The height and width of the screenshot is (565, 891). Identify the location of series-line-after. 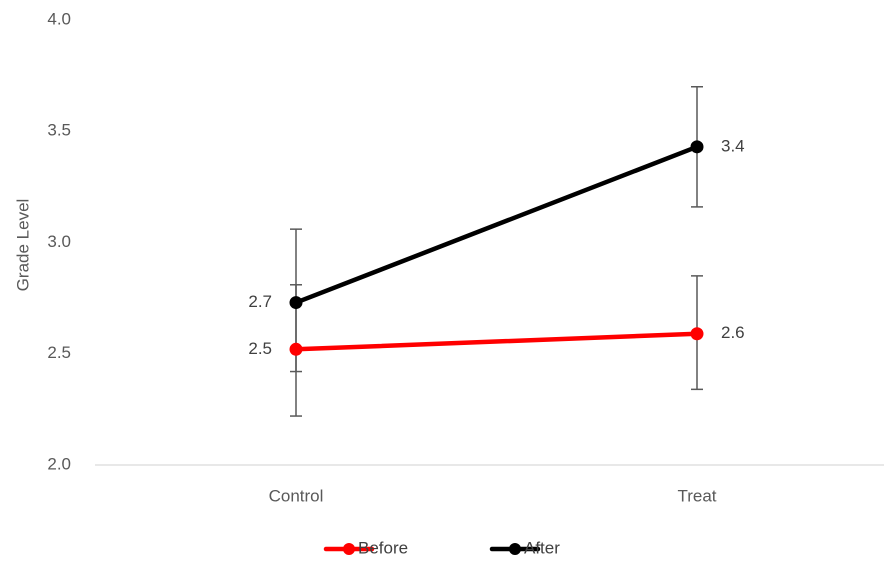
(496, 224).